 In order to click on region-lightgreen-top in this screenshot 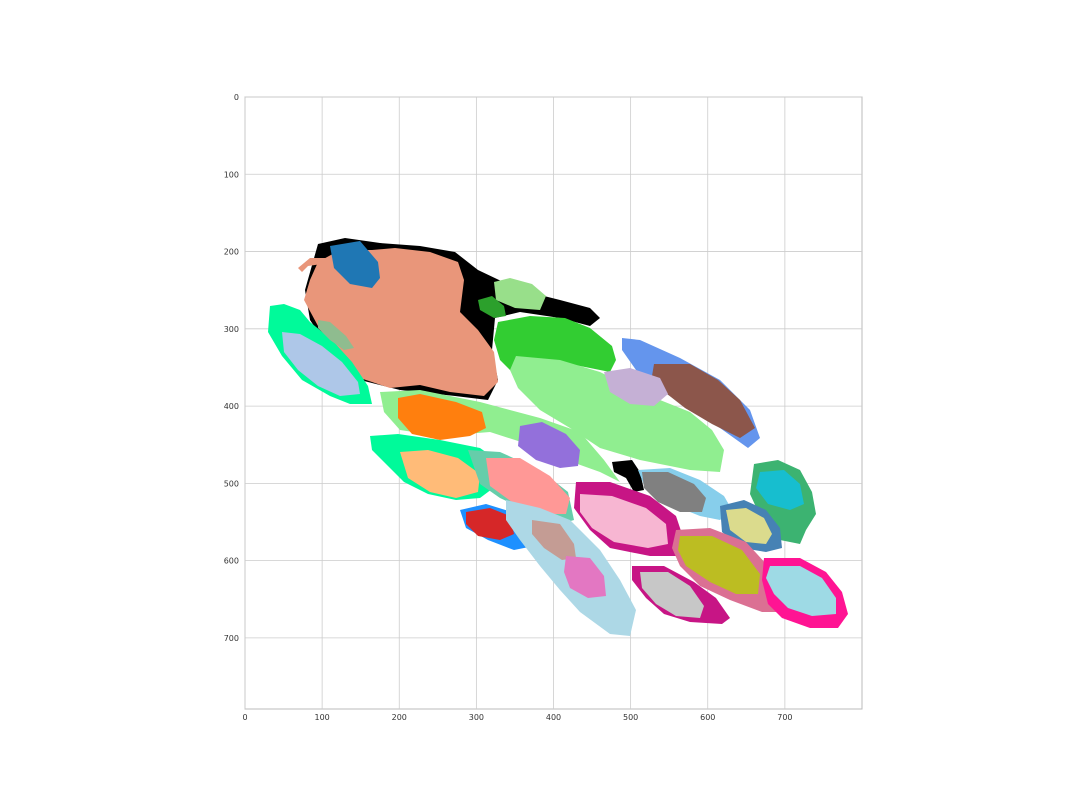, I will do `click(520, 294)`.